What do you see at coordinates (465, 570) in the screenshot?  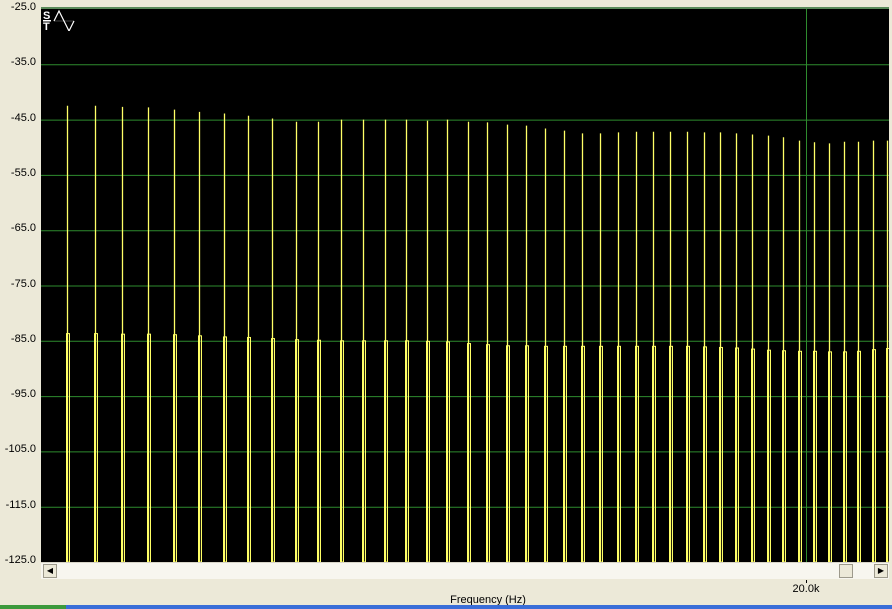 I see `horizontal-scrollbar: ◀ ▶` at bounding box center [465, 570].